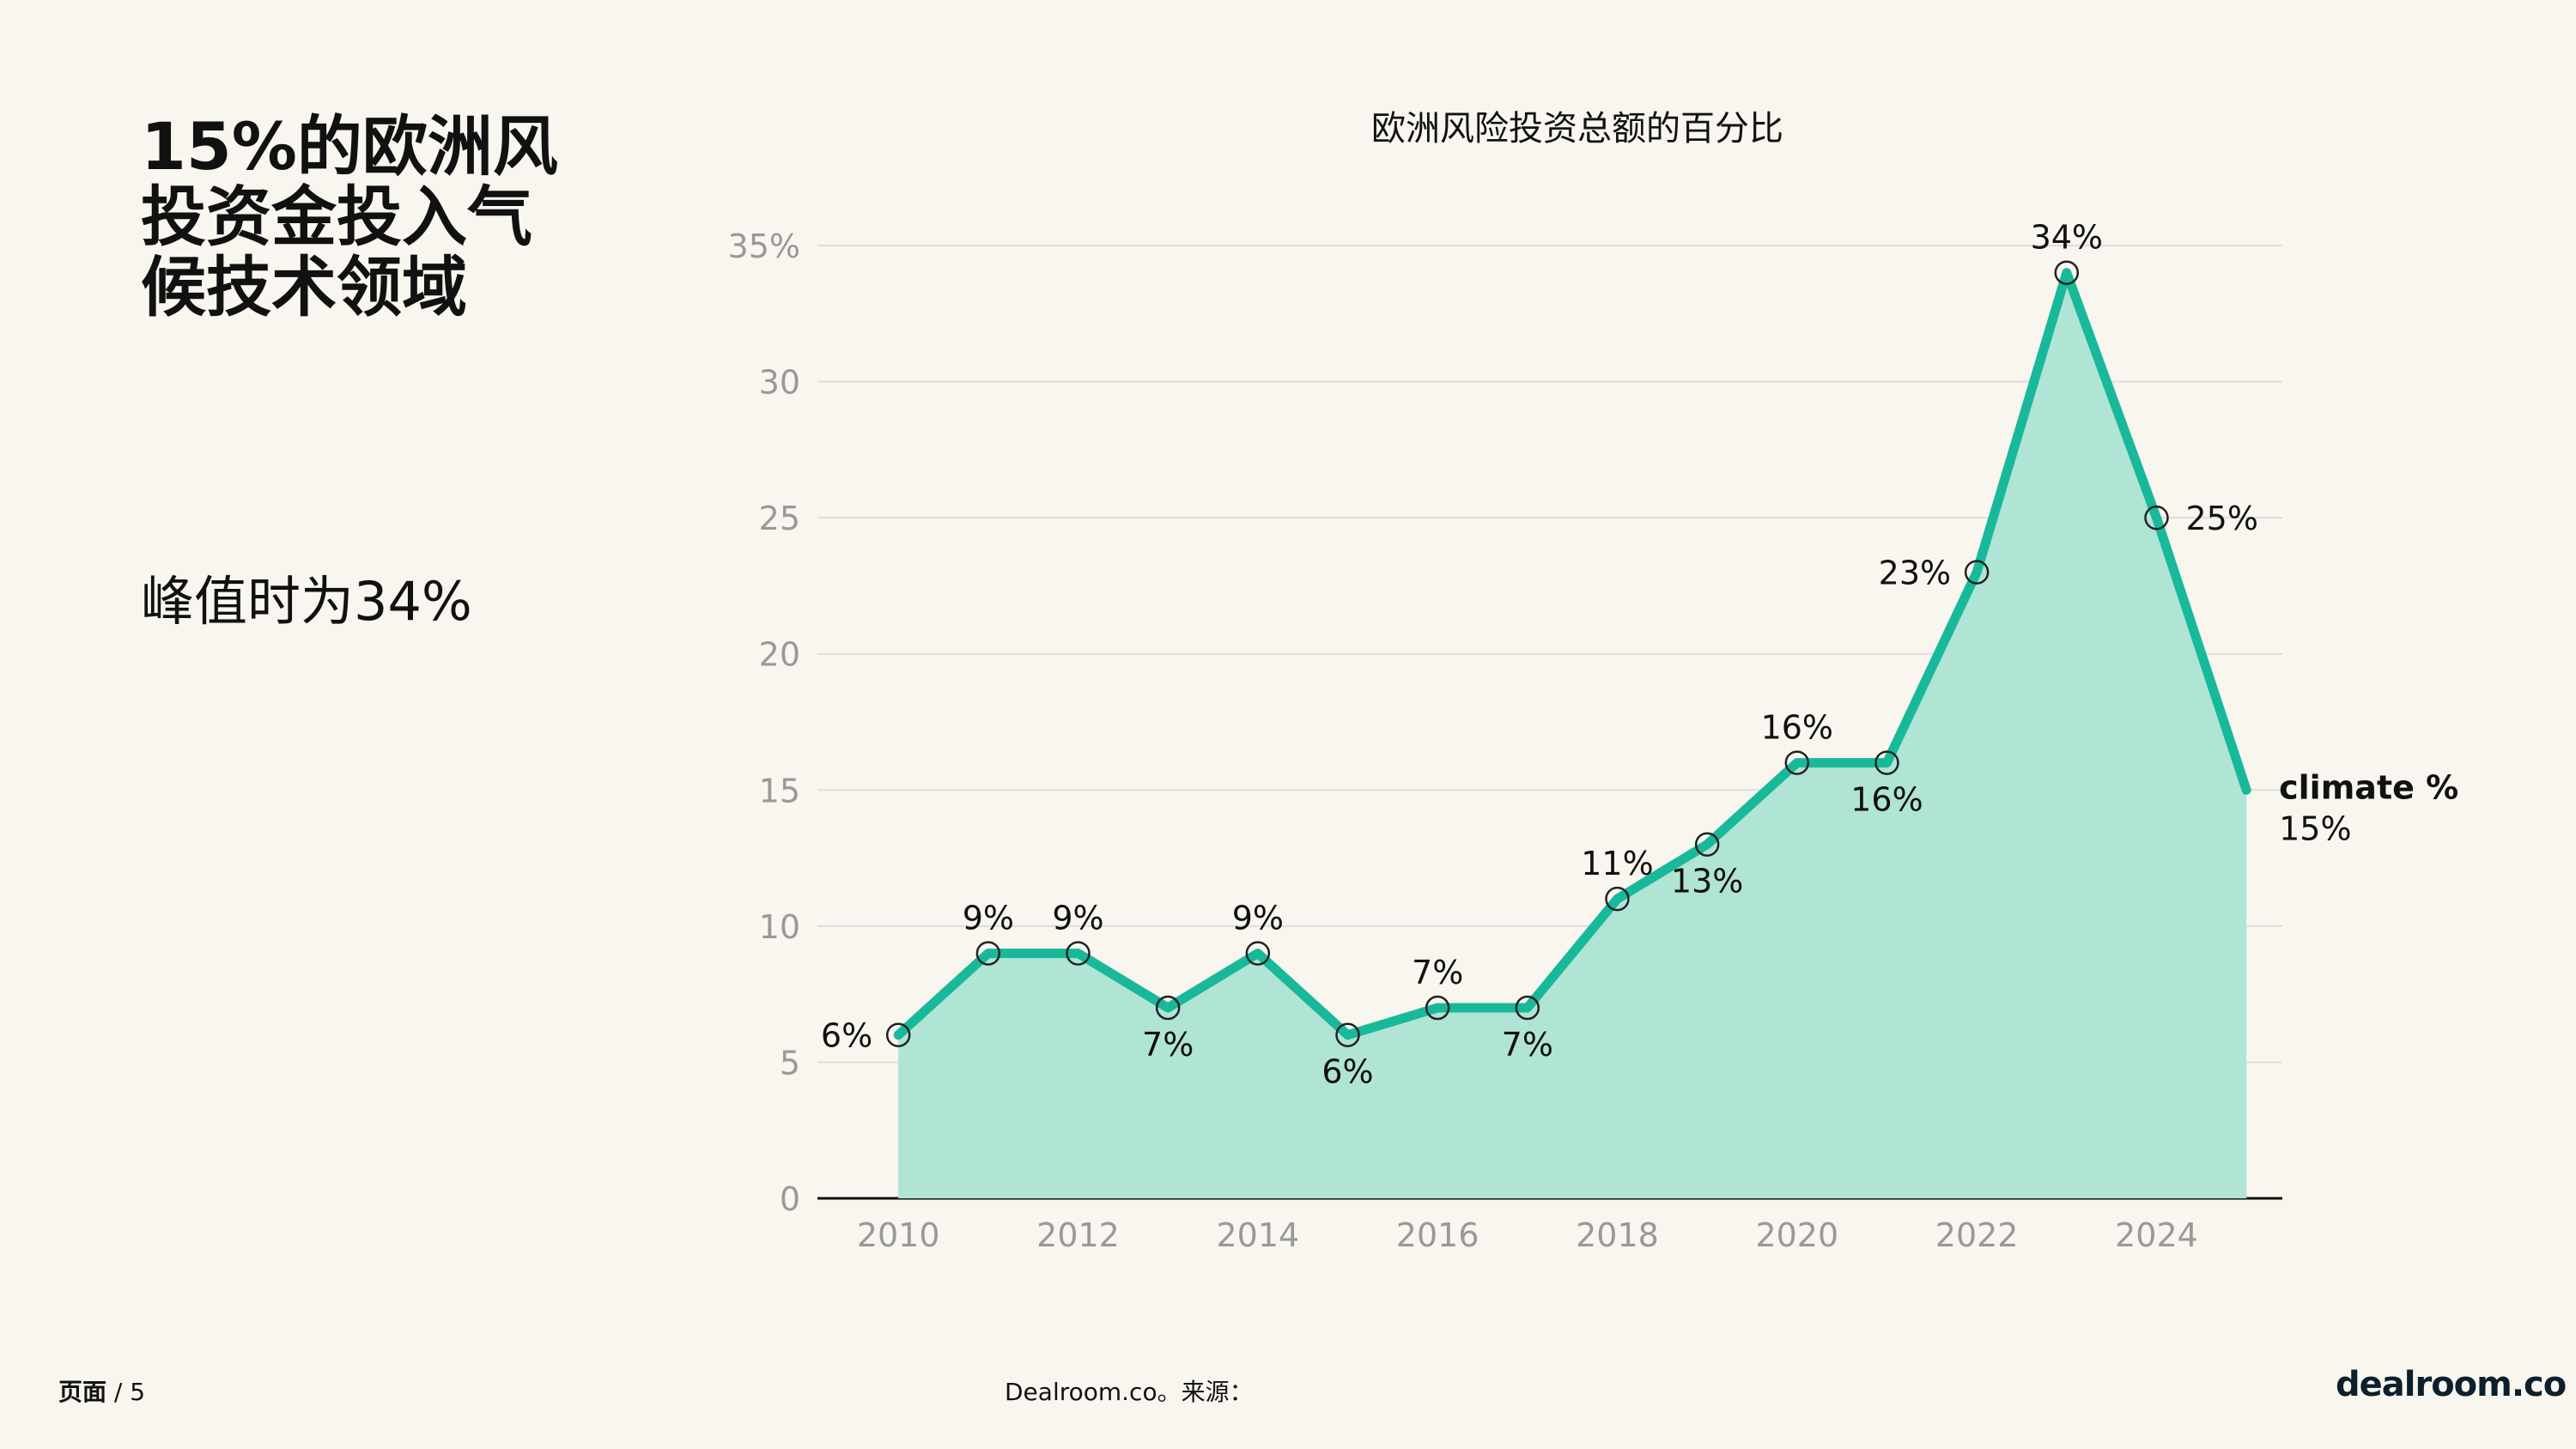 This screenshot has width=2576, height=1449. What do you see at coordinates (1617, 1235) in the screenshot?
I see `x-tick-label: 2018` at bounding box center [1617, 1235].